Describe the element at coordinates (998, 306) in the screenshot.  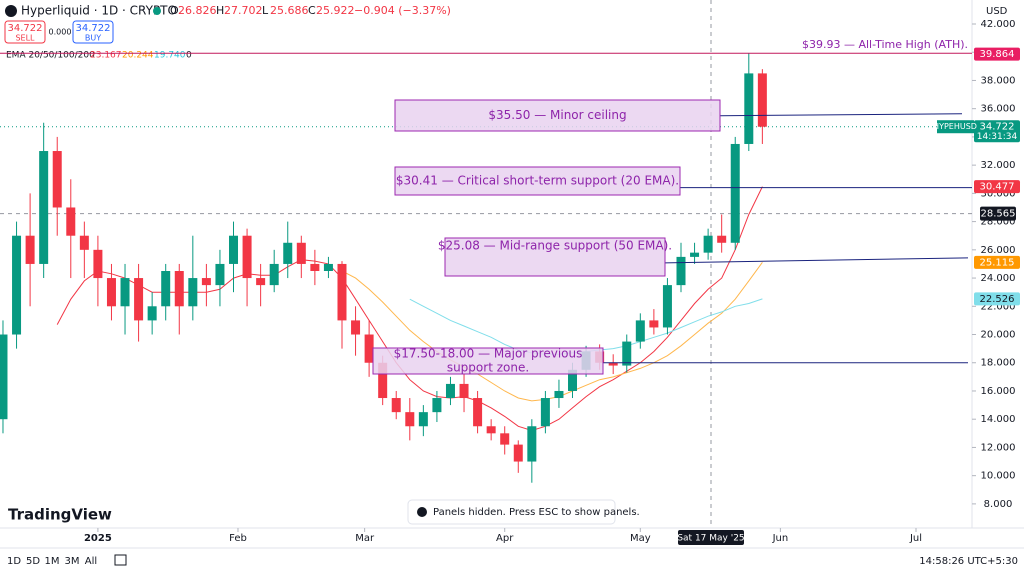
I see `y-tick-label: 22.000` at that location.